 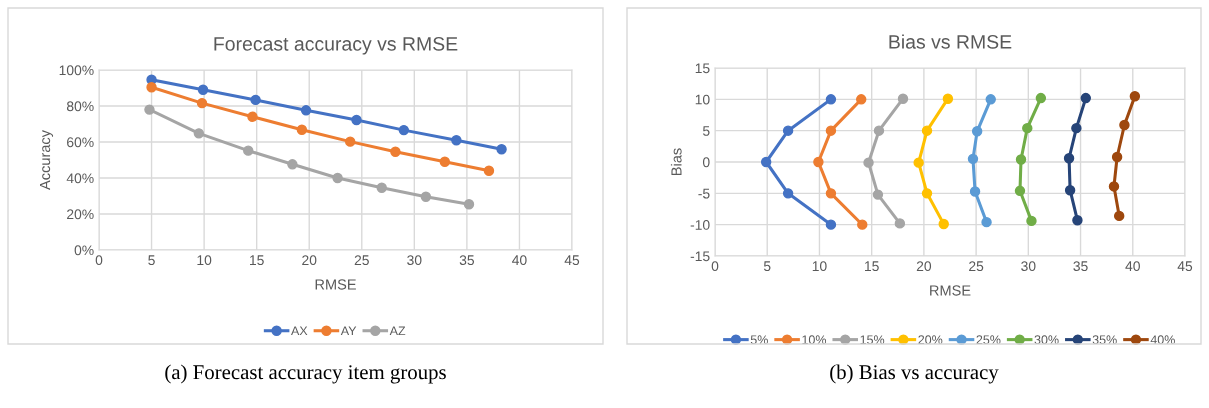 I want to click on y-tick-label: 60%, so click(x=80, y=142).